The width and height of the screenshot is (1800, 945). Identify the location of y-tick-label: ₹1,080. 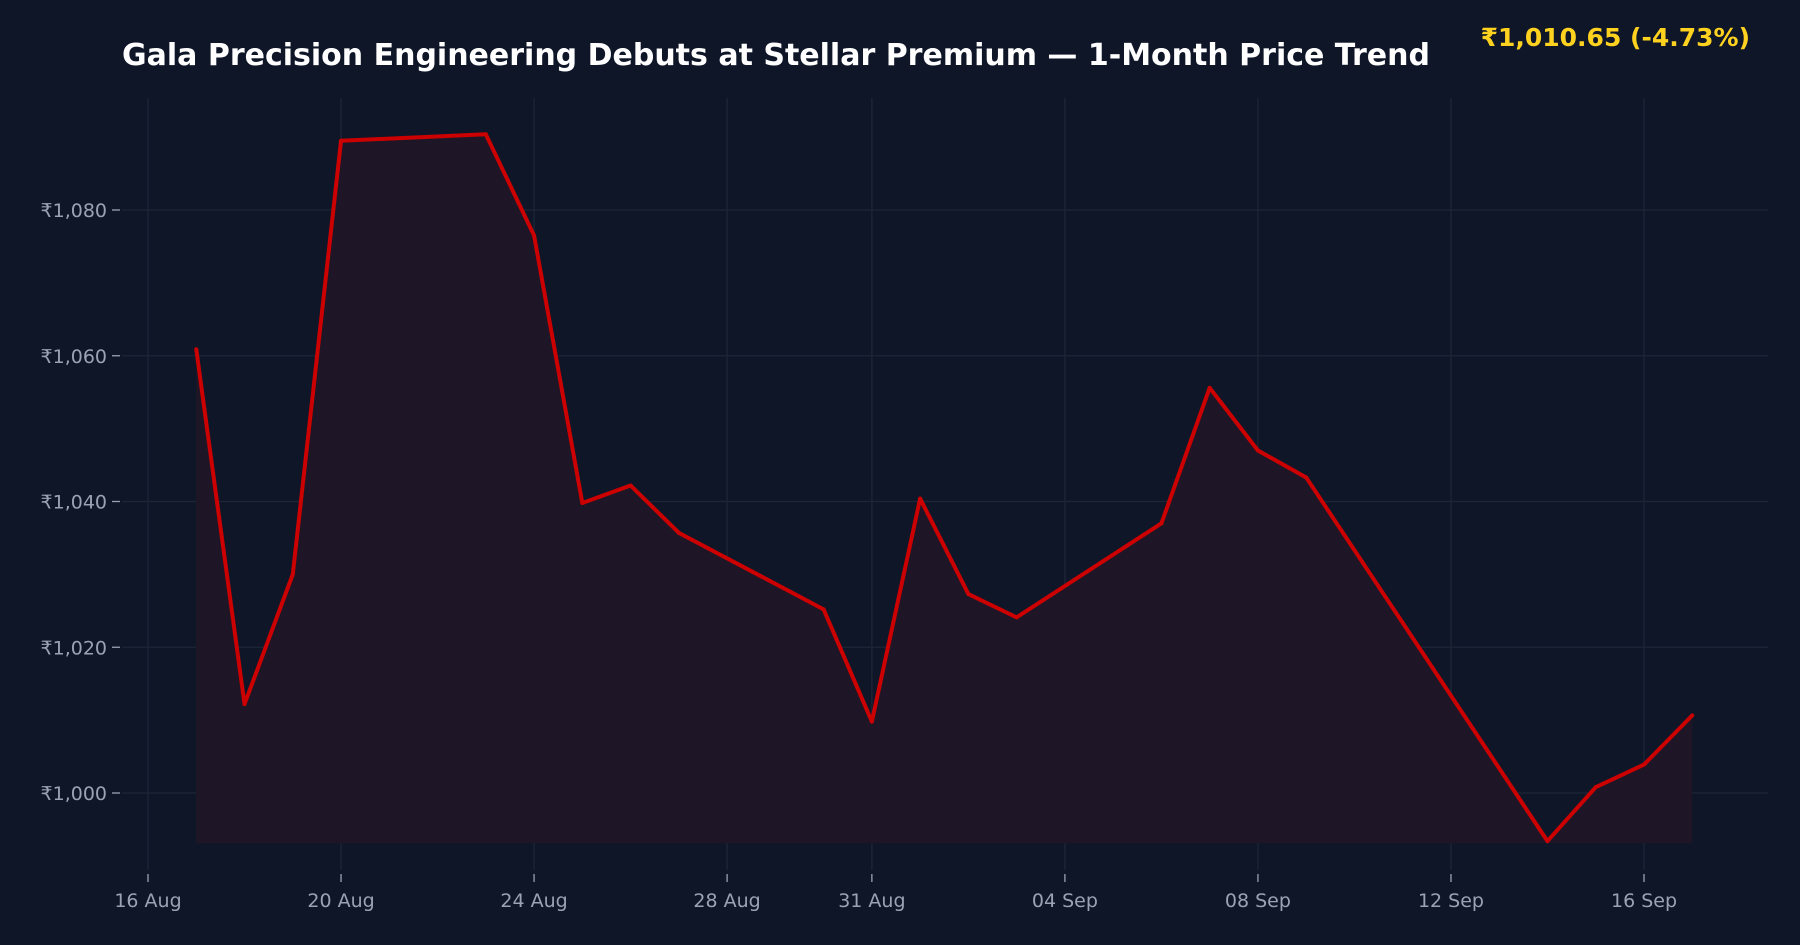
(74, 211).